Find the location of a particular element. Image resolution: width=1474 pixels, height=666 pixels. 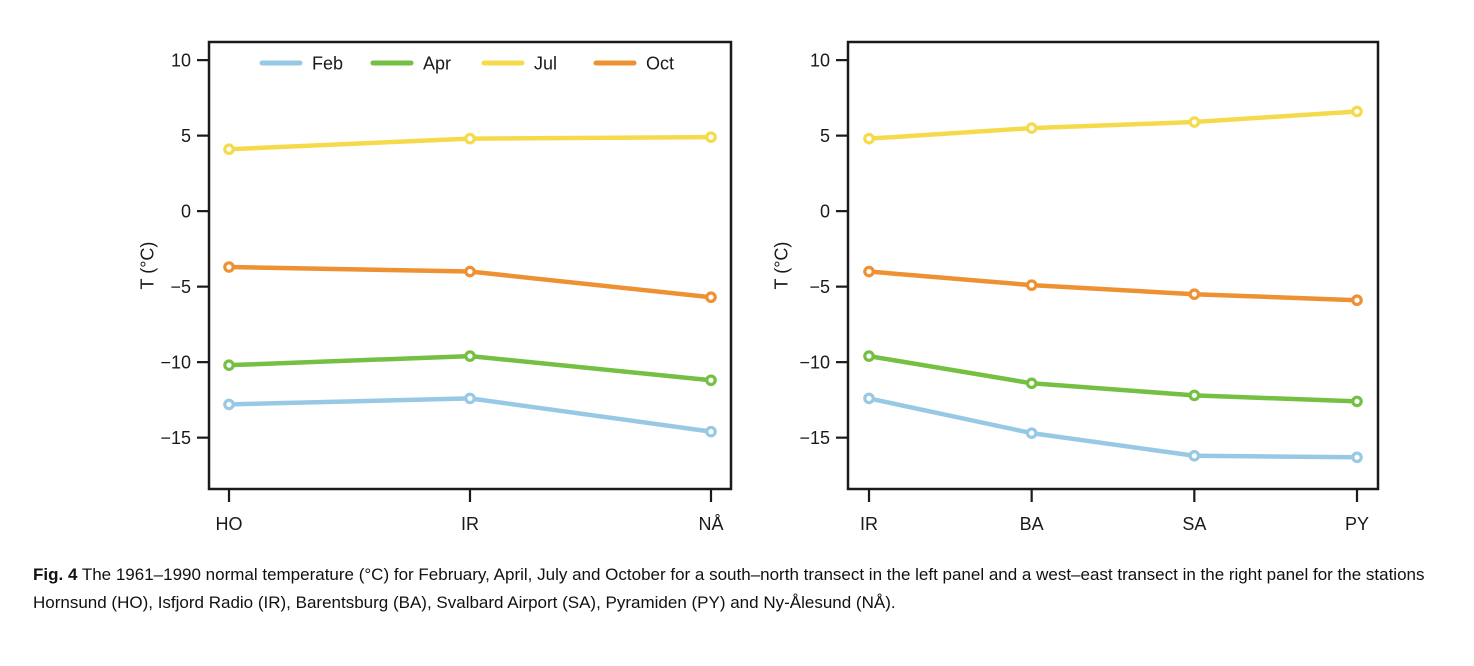

series-line-oct is located at coordinates (1113, 286).